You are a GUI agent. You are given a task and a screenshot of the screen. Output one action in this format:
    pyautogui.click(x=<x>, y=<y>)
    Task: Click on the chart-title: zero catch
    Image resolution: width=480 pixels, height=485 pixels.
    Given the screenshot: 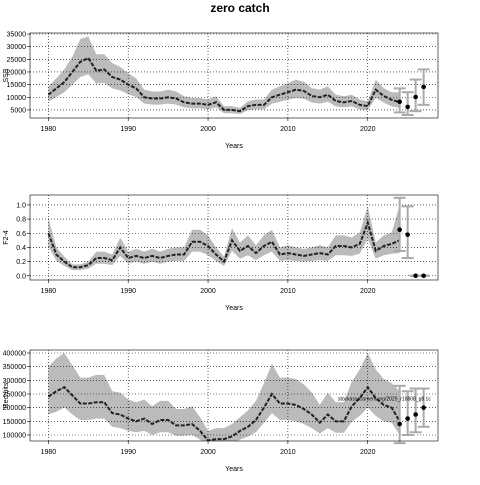 What is the action you would take?
    pyautogui.click(x=239, y=8)
    